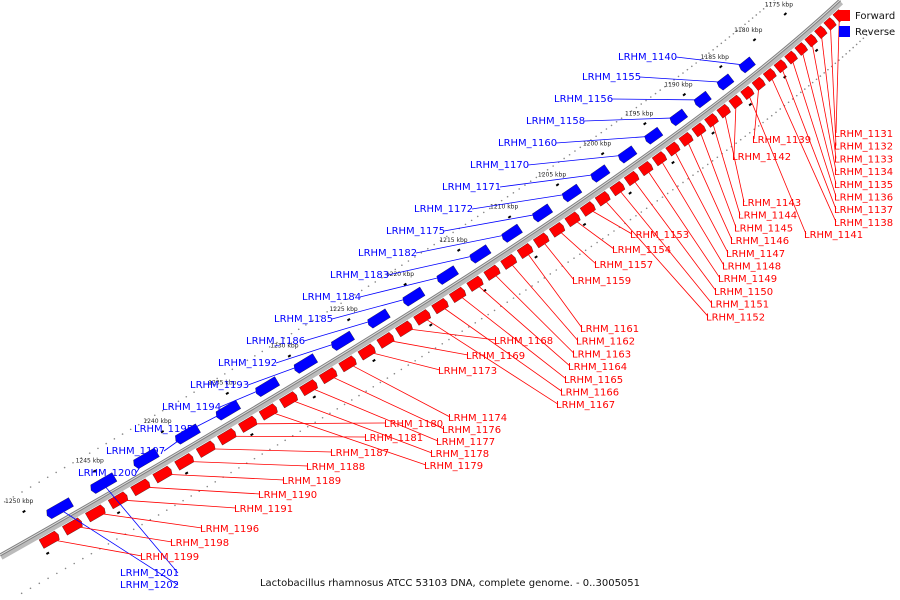  Describe the element at coordinates (459, 454) in the screenshot. I see `forward-gene-label: LRHM_1178` at that location.